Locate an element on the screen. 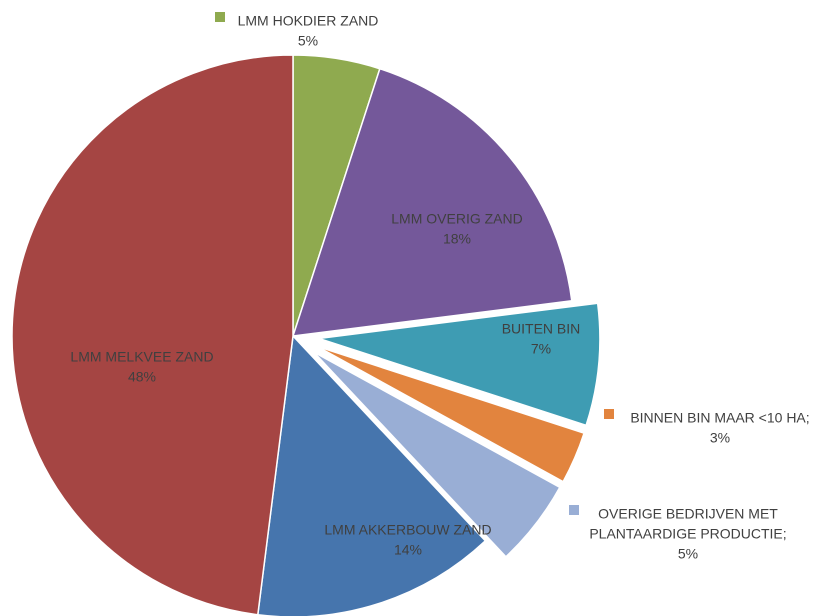 This screenshot has height=616, width=838. slice-percent-buiten-bin: 7% is located at coordinates (541, 349).